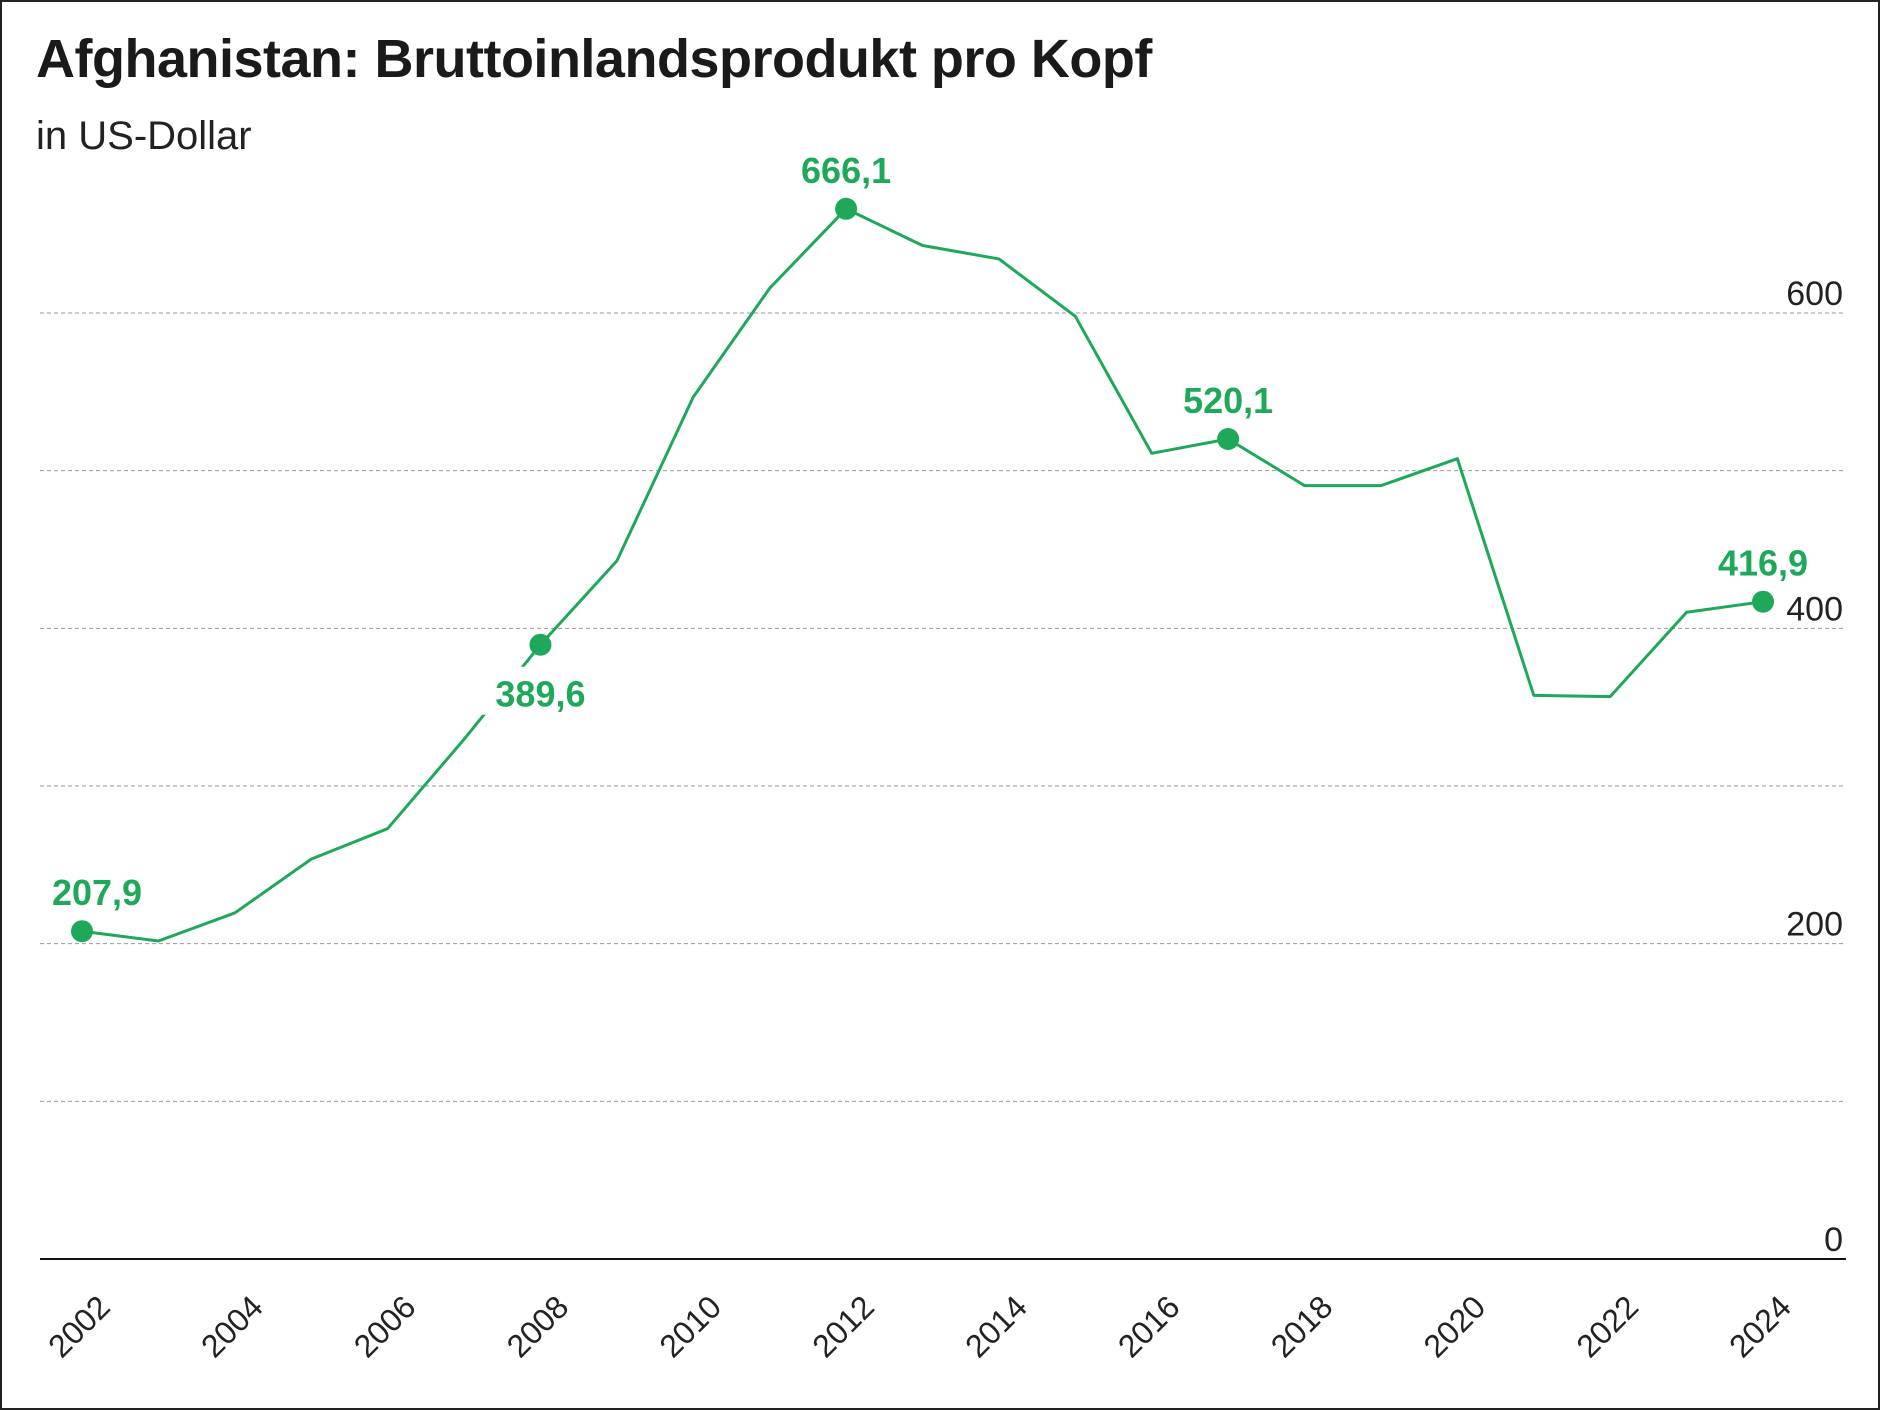  I want to click on label-background, so click(540, 690).